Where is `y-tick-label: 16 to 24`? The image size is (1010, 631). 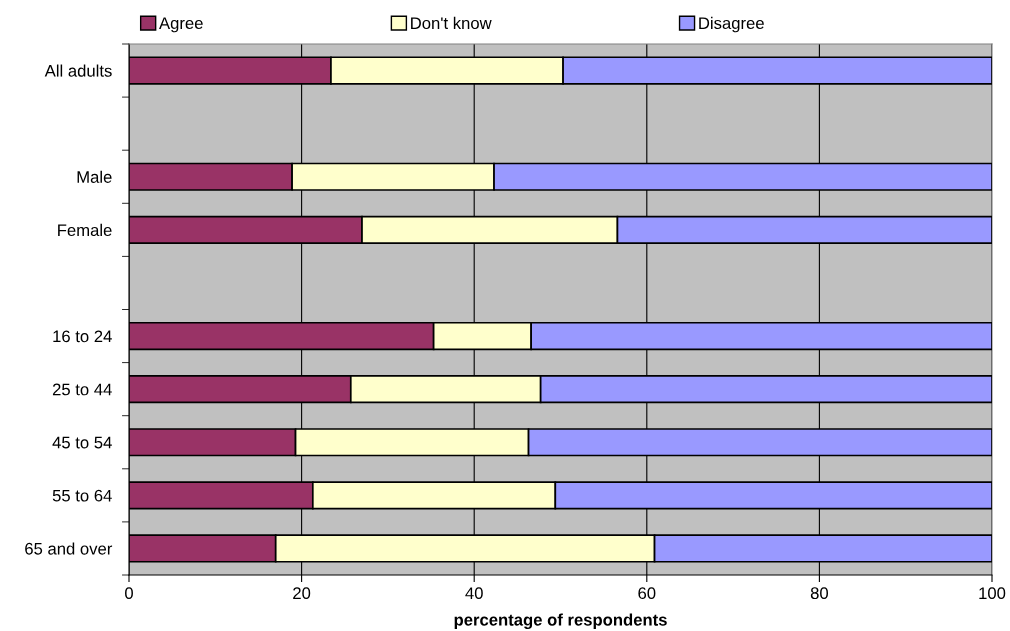
y-tick-label: 16 to 24 is located at coordinates (82, 336).